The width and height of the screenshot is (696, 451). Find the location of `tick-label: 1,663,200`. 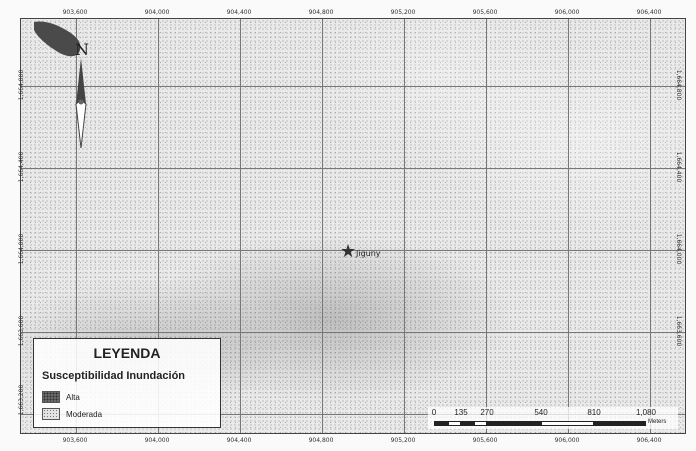

tick-label: 1,663,200 is located at coordinates (21, 400).